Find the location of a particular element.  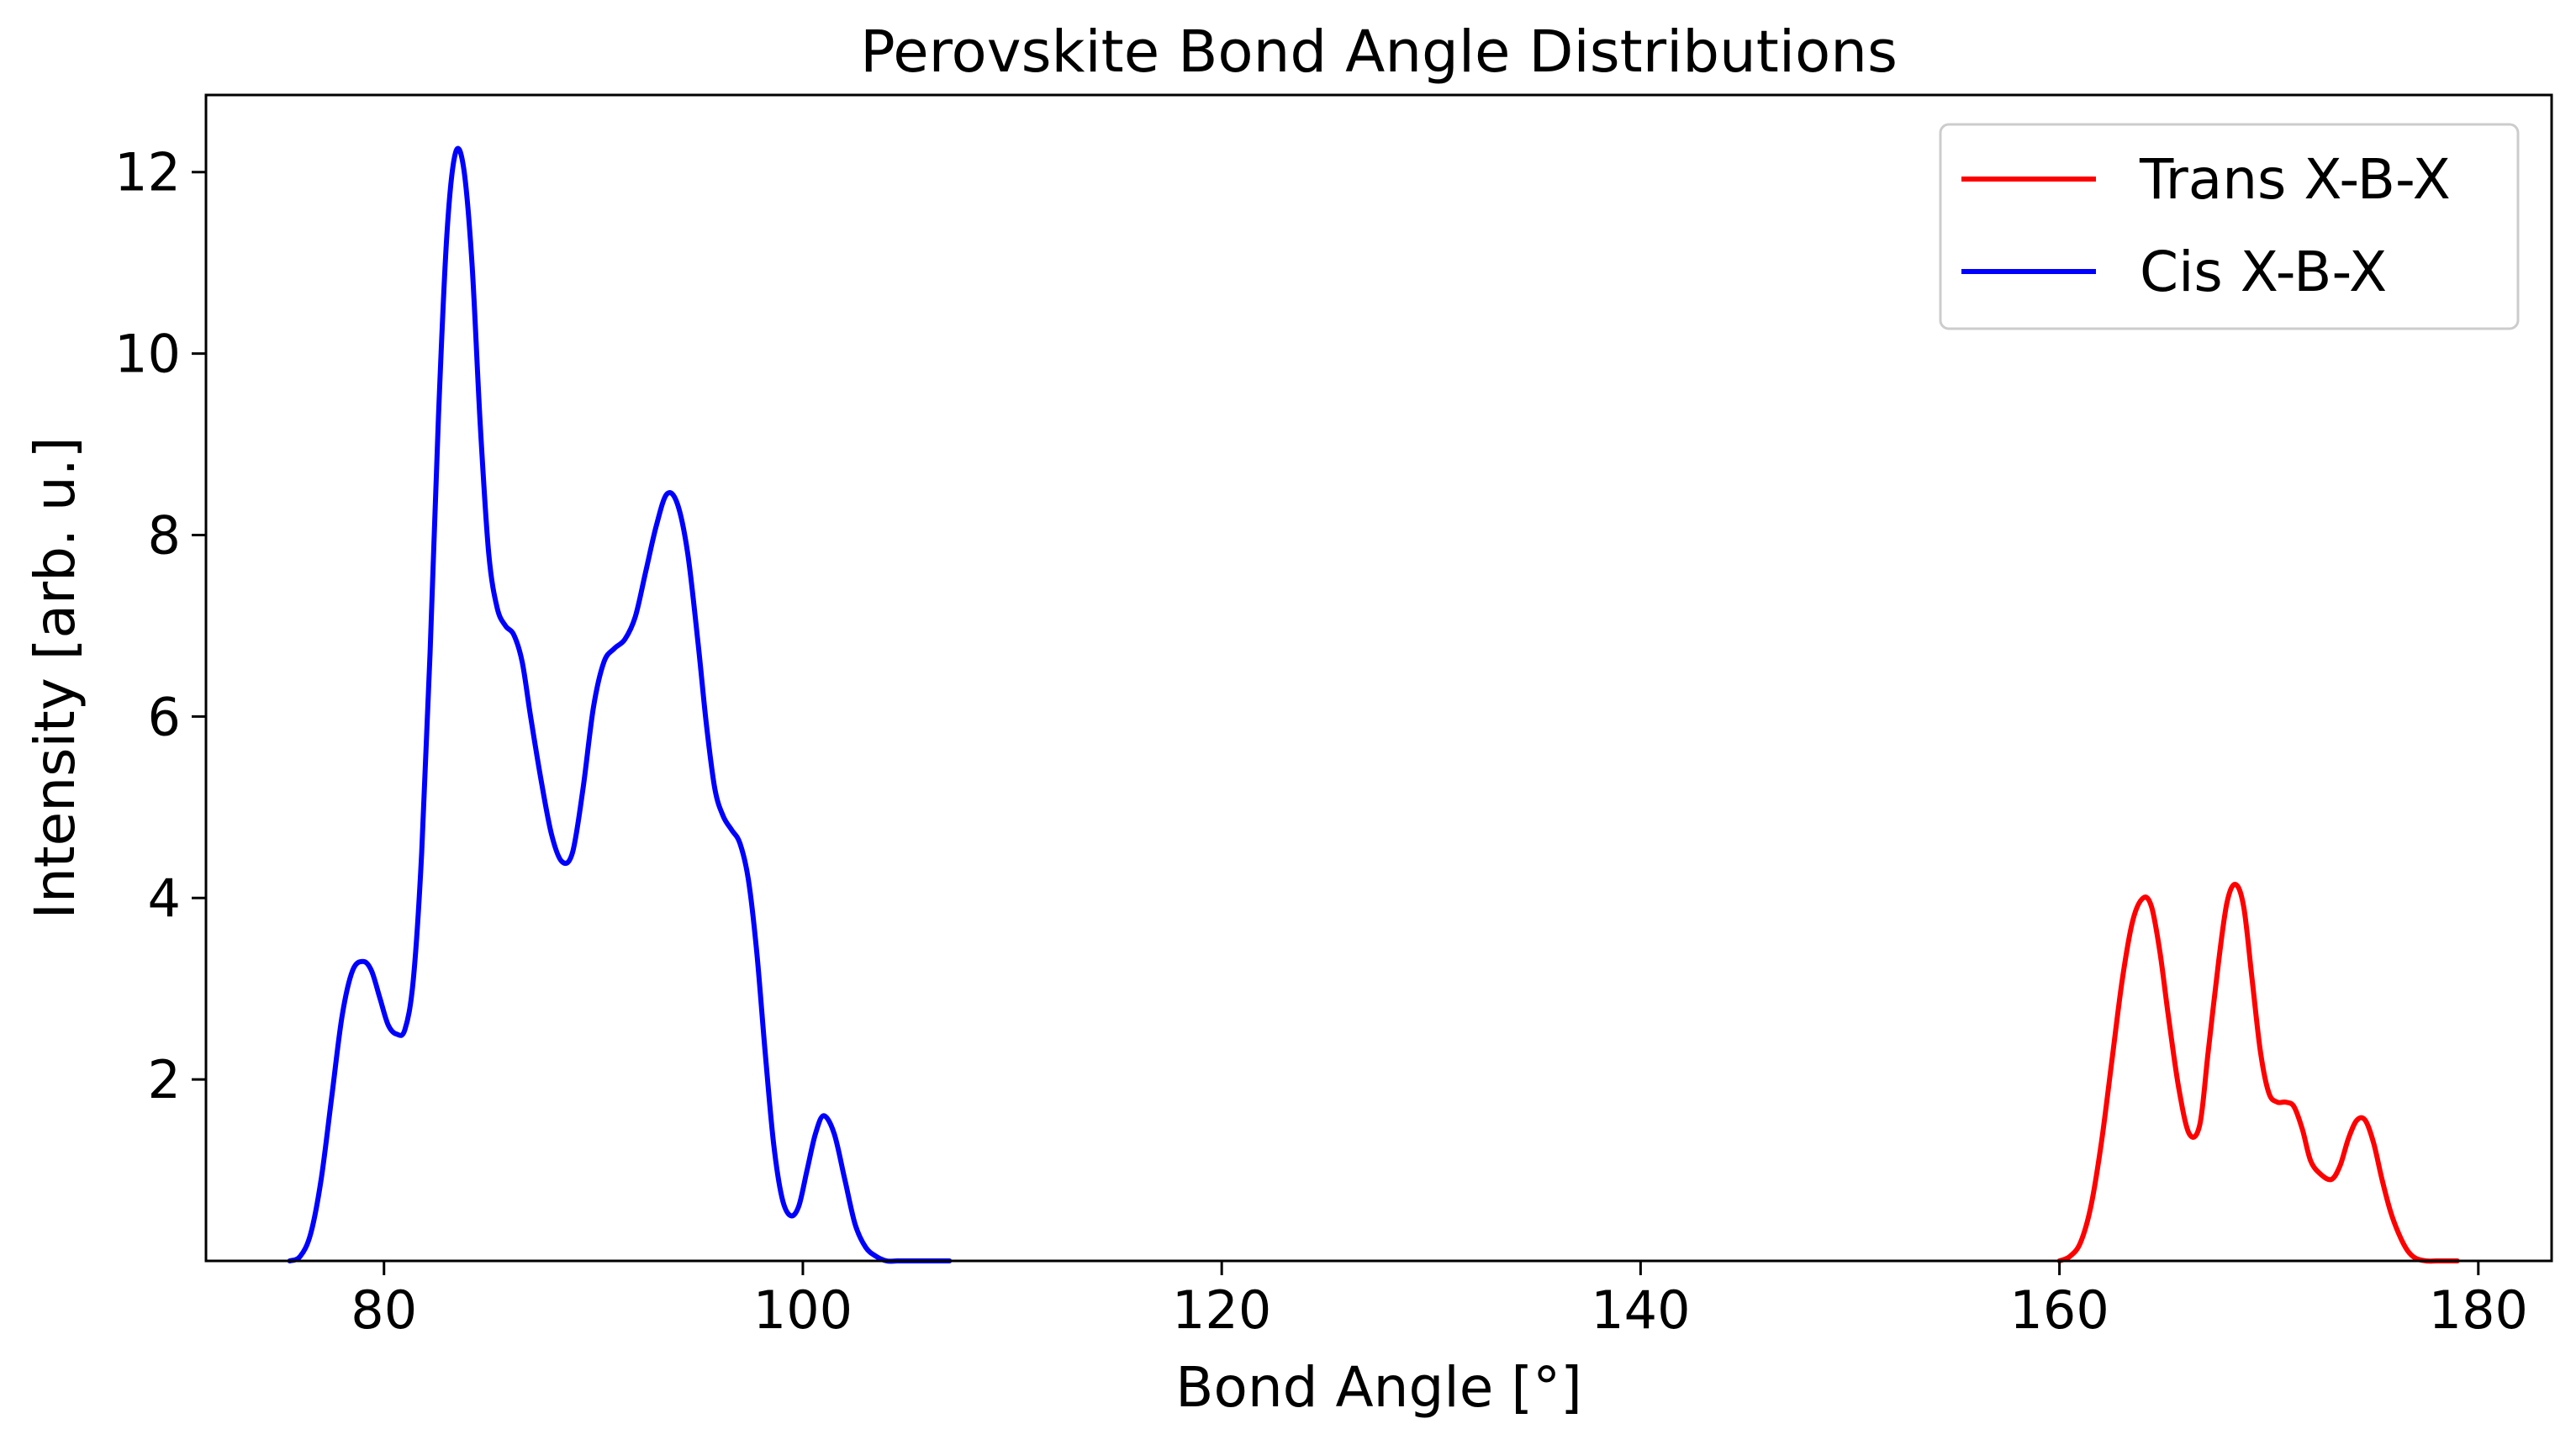

legend-label-0: Trans X-B-X is located at coordinates (2295, 179).